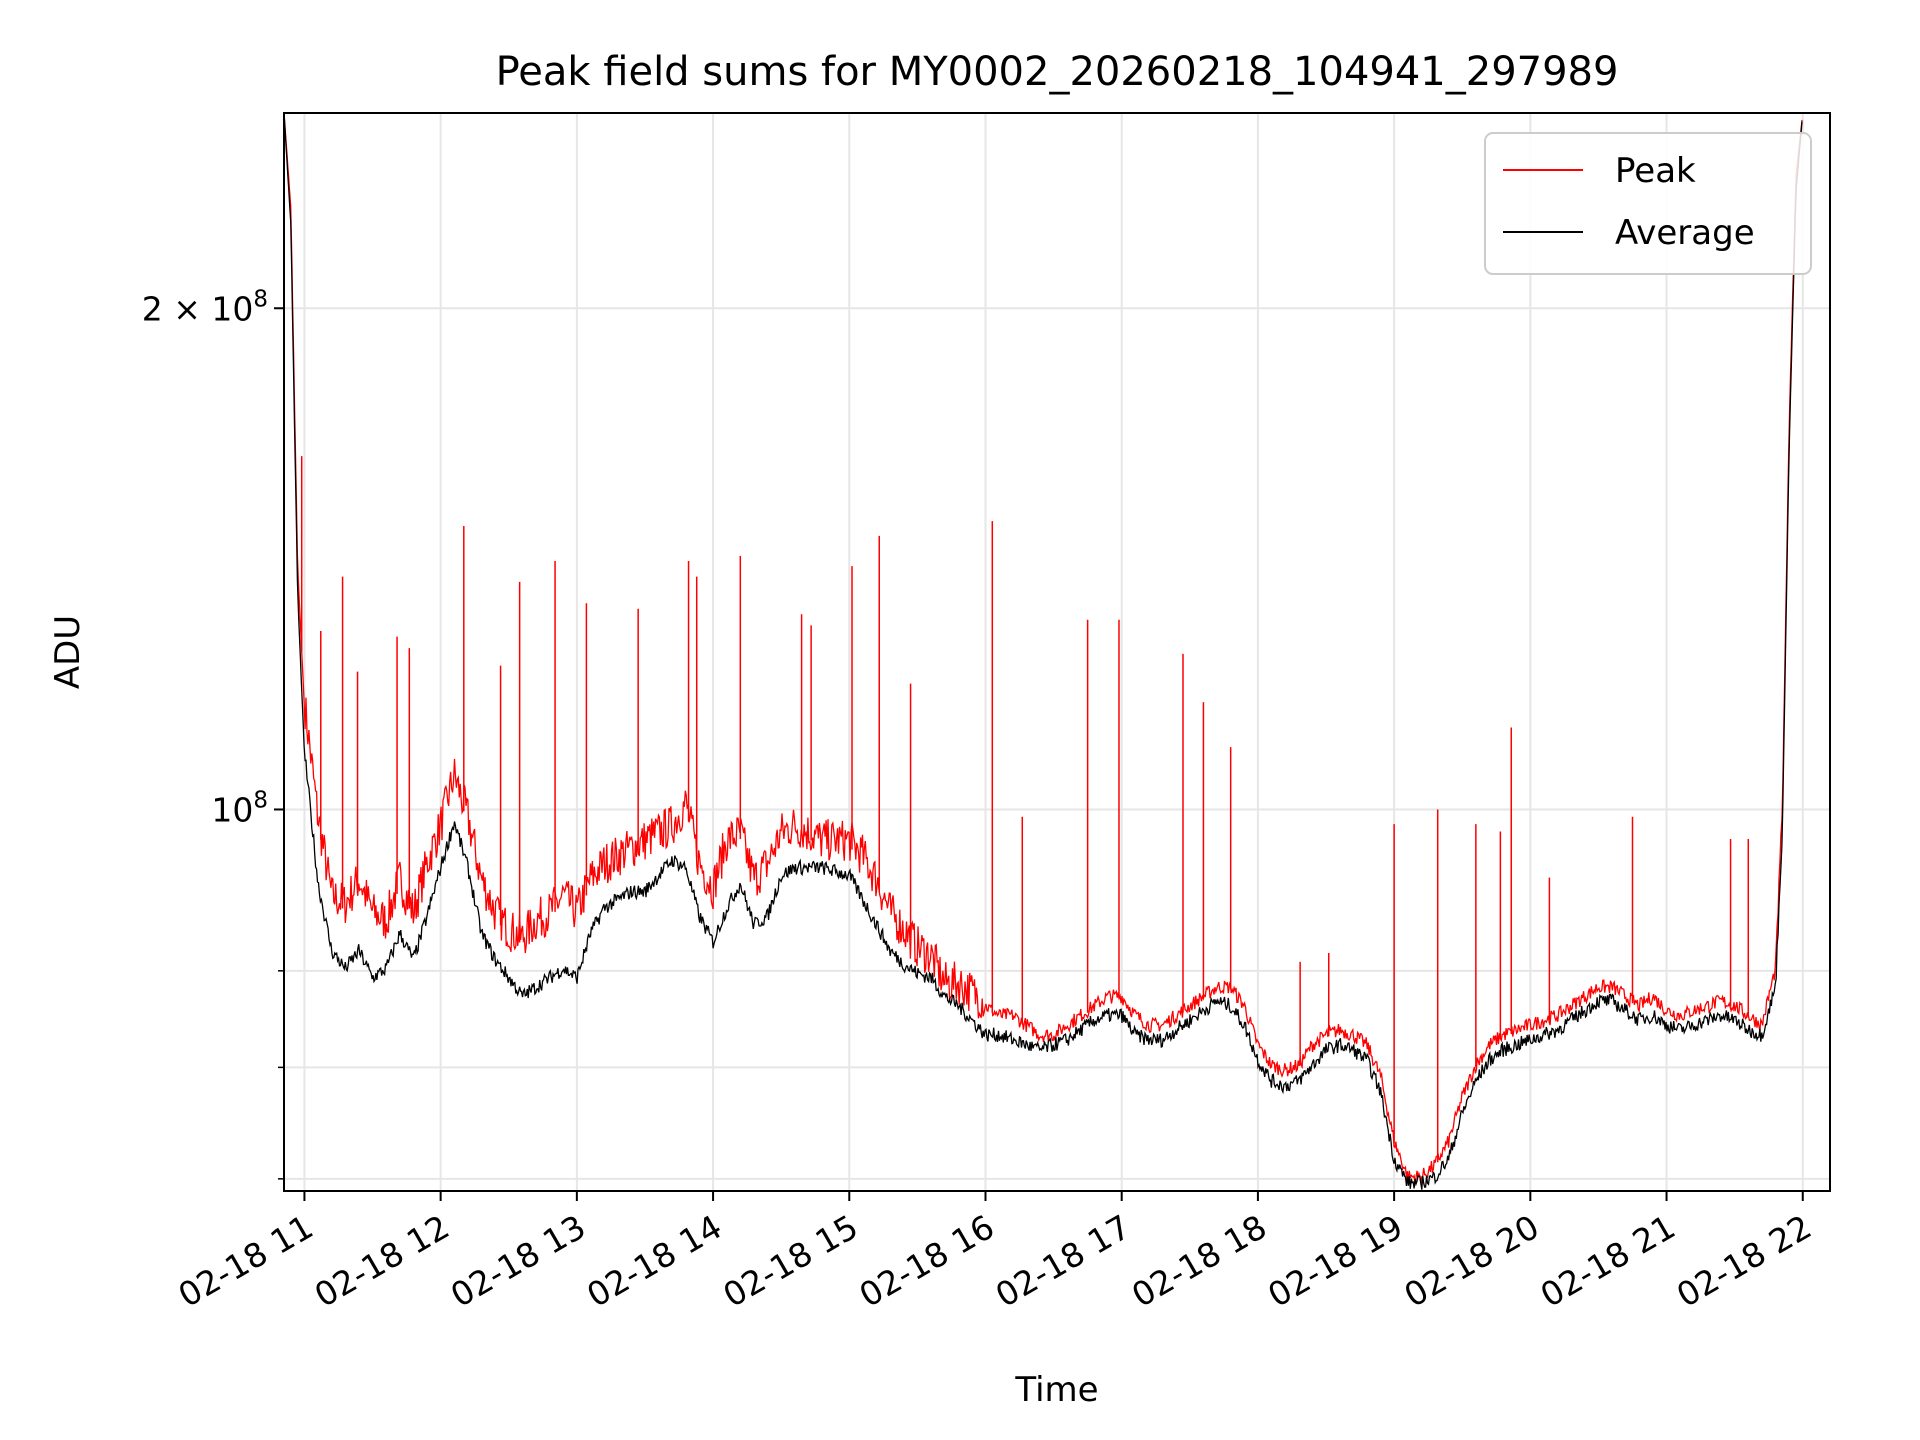 The image size is (1920, 1440). What do you see at coordinates (68, 652) in the screenshot?
I see `y-axis-label: ADU` at bounding box center [68, 652].